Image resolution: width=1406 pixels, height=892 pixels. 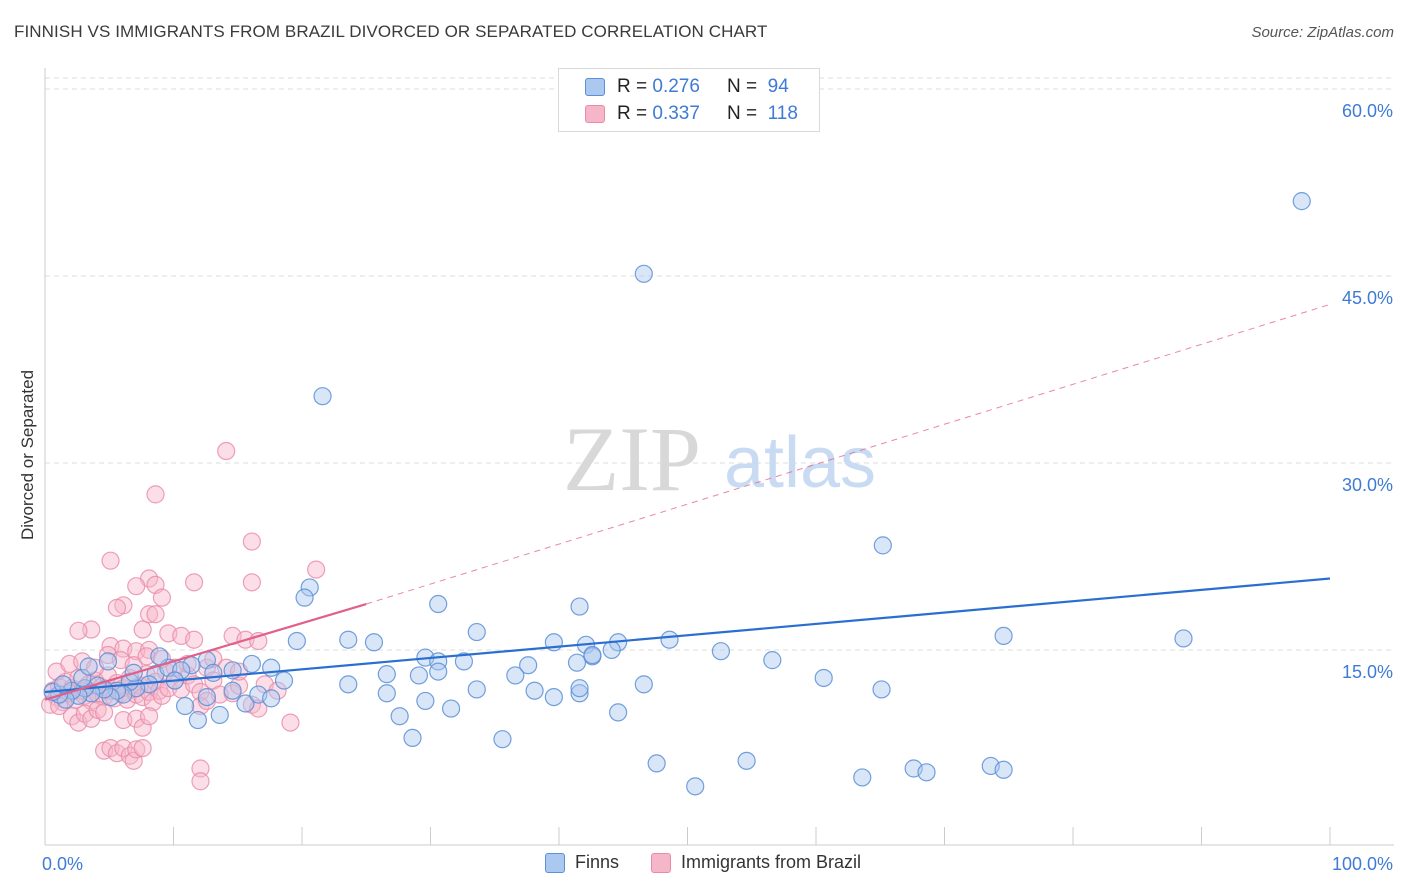 I want to click on finns-n-label: N =, so click(x=742, y=86).